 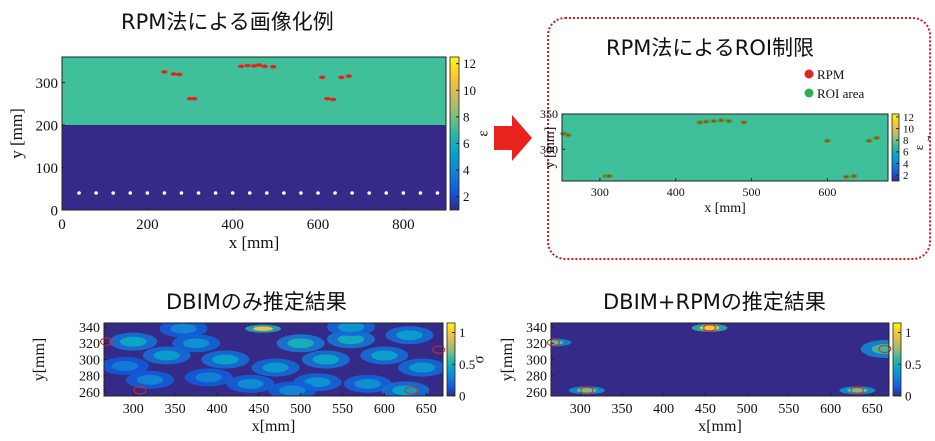 What do you see at coordinates (536, 377) in the screenshot?
I see `dbimrpm-ytick-label: 280` at bounding box center [536, 377].